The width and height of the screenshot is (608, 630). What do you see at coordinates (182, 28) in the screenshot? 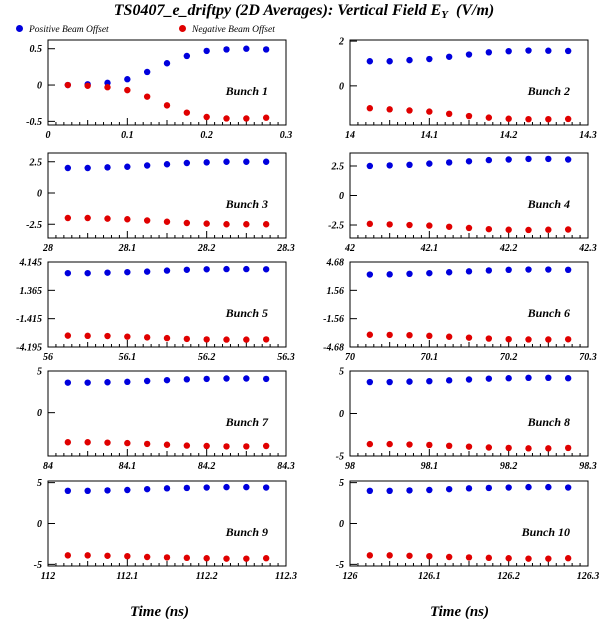
I see `legend-negative-marker` at bounding box center [182, 28].